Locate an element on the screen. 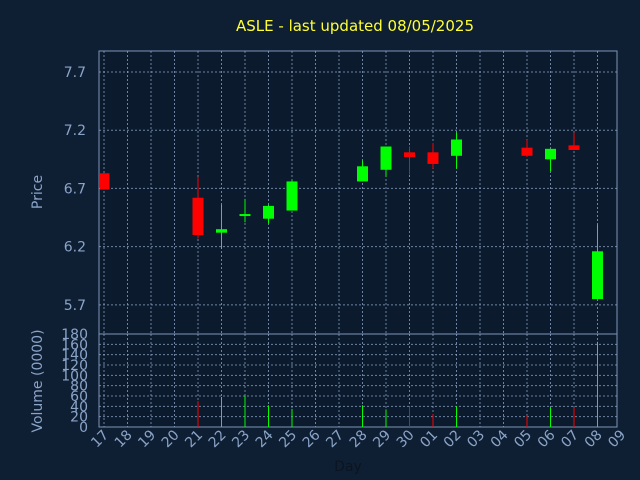  day-tick-label: 08 is located at coordinates (594, 439).